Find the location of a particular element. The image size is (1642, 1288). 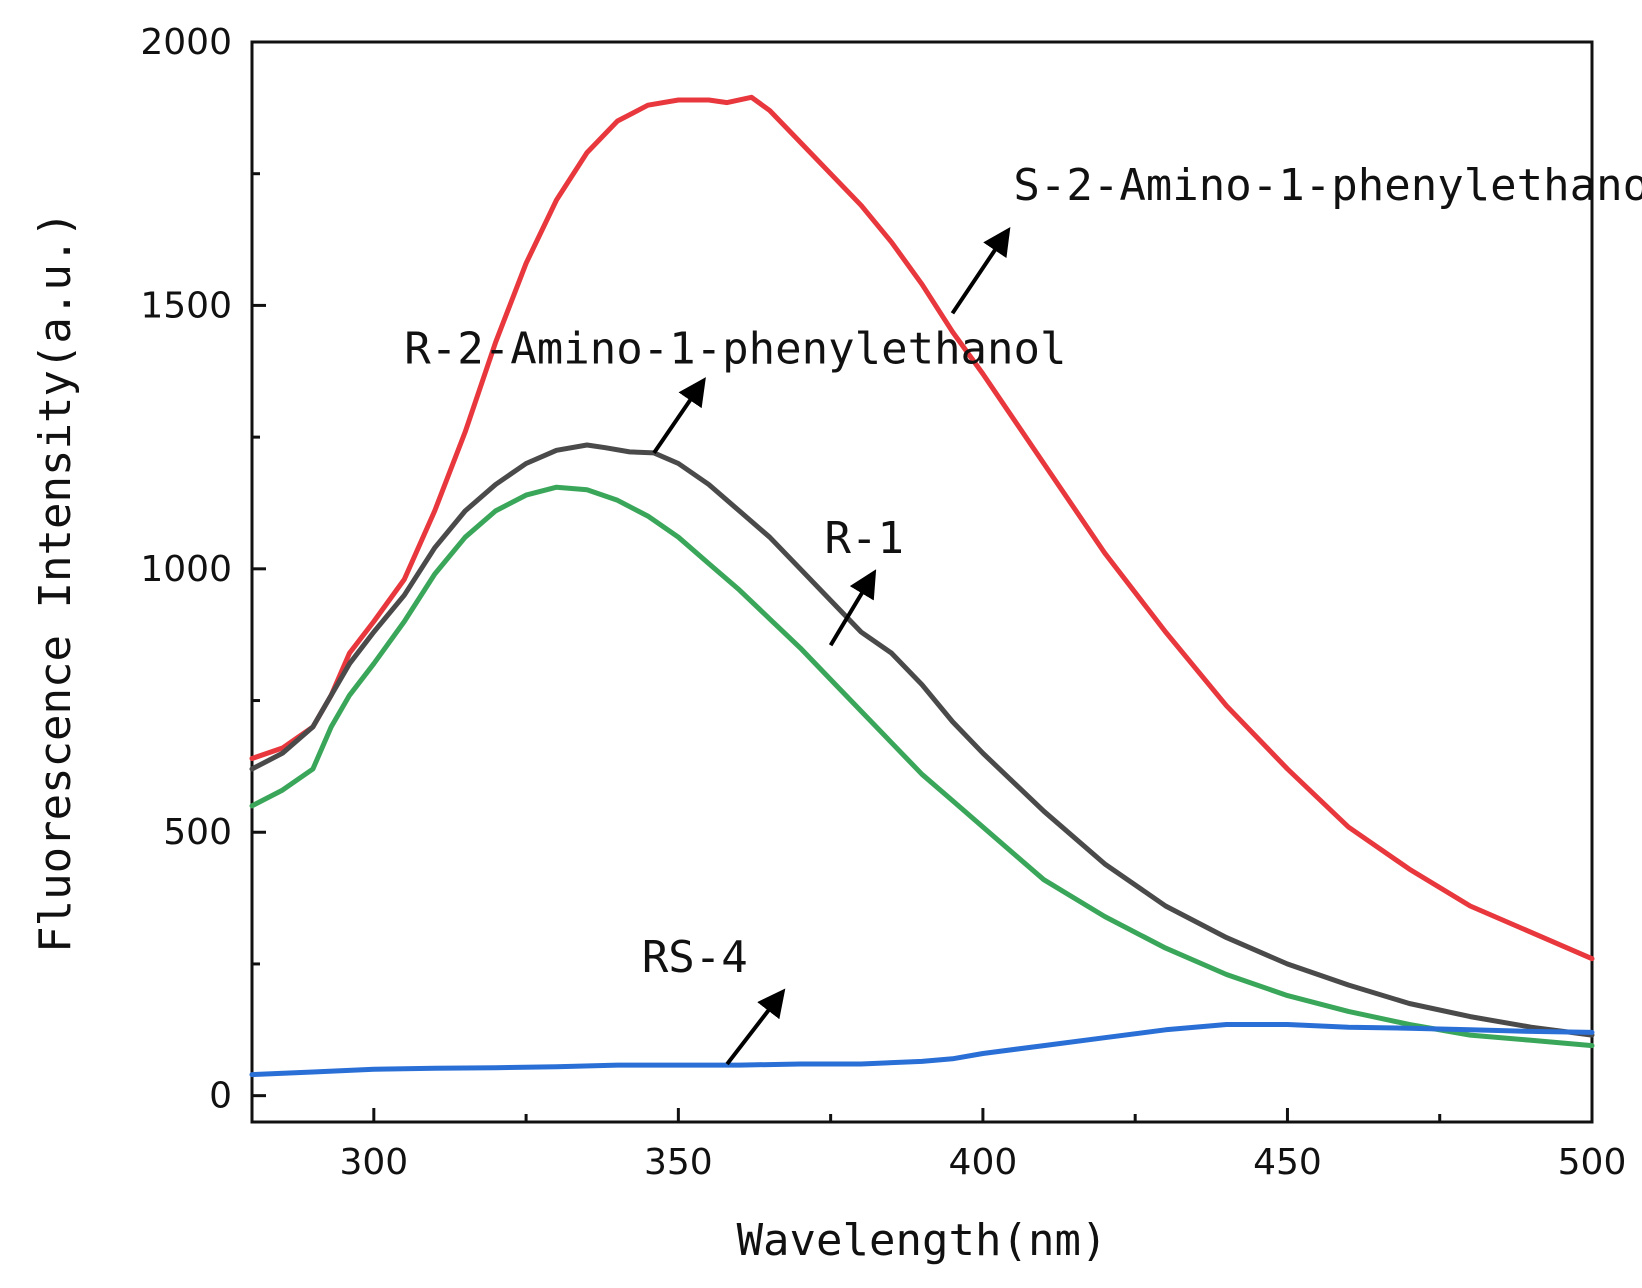

x-tick-label: 450 is located at coordinates (1287, 1162).